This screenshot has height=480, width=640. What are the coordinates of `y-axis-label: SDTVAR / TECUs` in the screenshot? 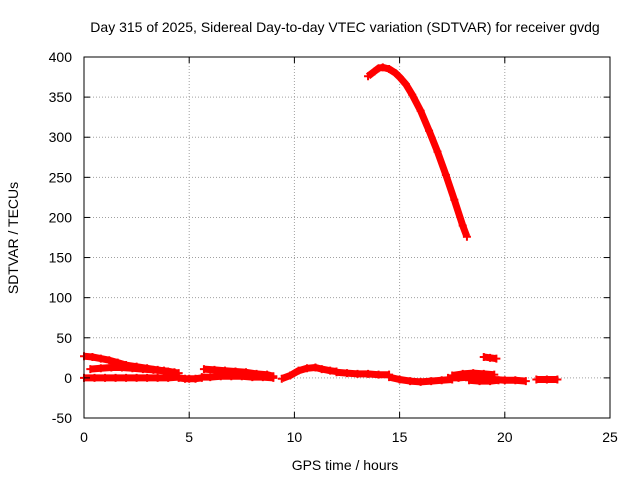 It's located at (13, 238).